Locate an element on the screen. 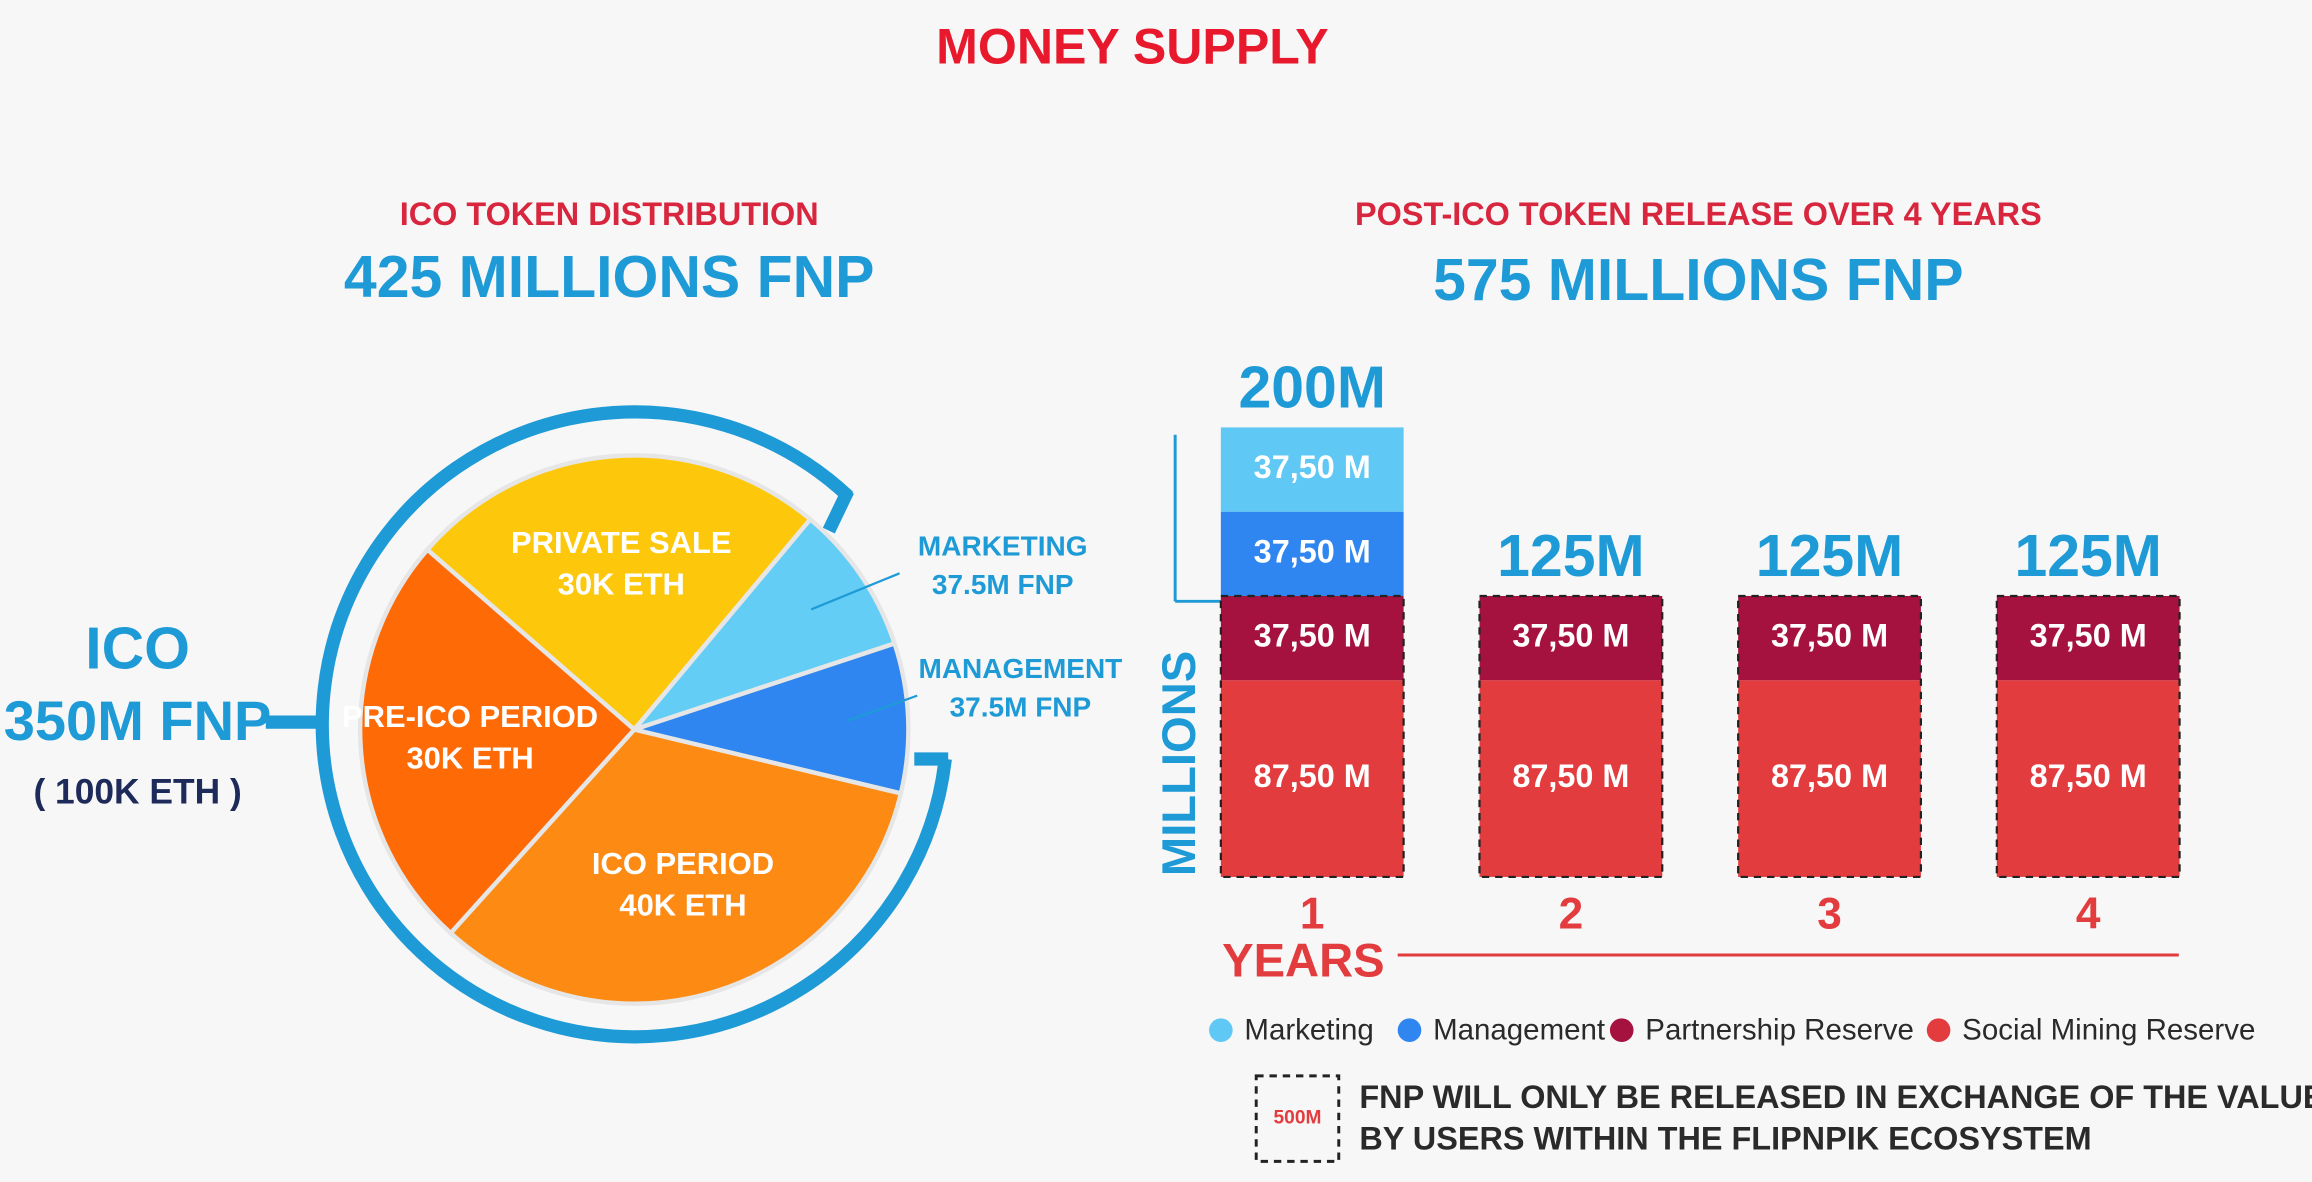 This screenshot has width=2312, height=1182. slice-detail: 40K ETH is located at coordinates (682, 904).